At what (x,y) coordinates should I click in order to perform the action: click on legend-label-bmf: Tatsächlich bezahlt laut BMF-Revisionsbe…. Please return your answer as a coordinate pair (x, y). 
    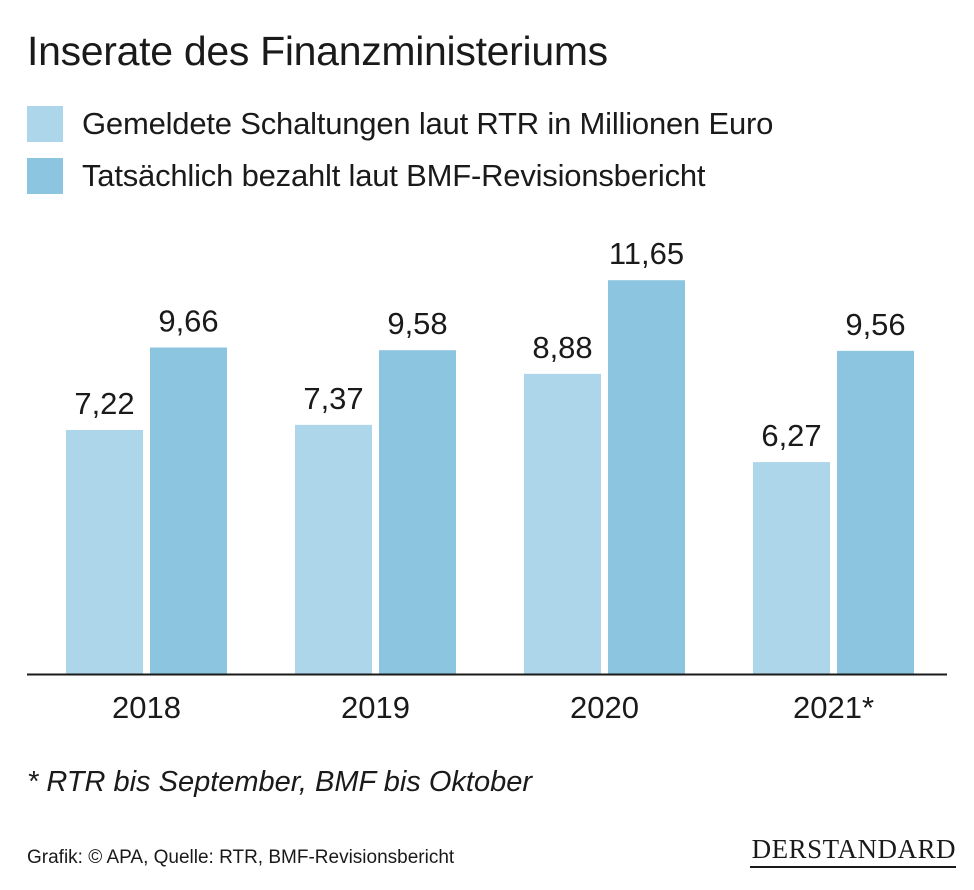
    Looking at the image, I should click on (394, 175).